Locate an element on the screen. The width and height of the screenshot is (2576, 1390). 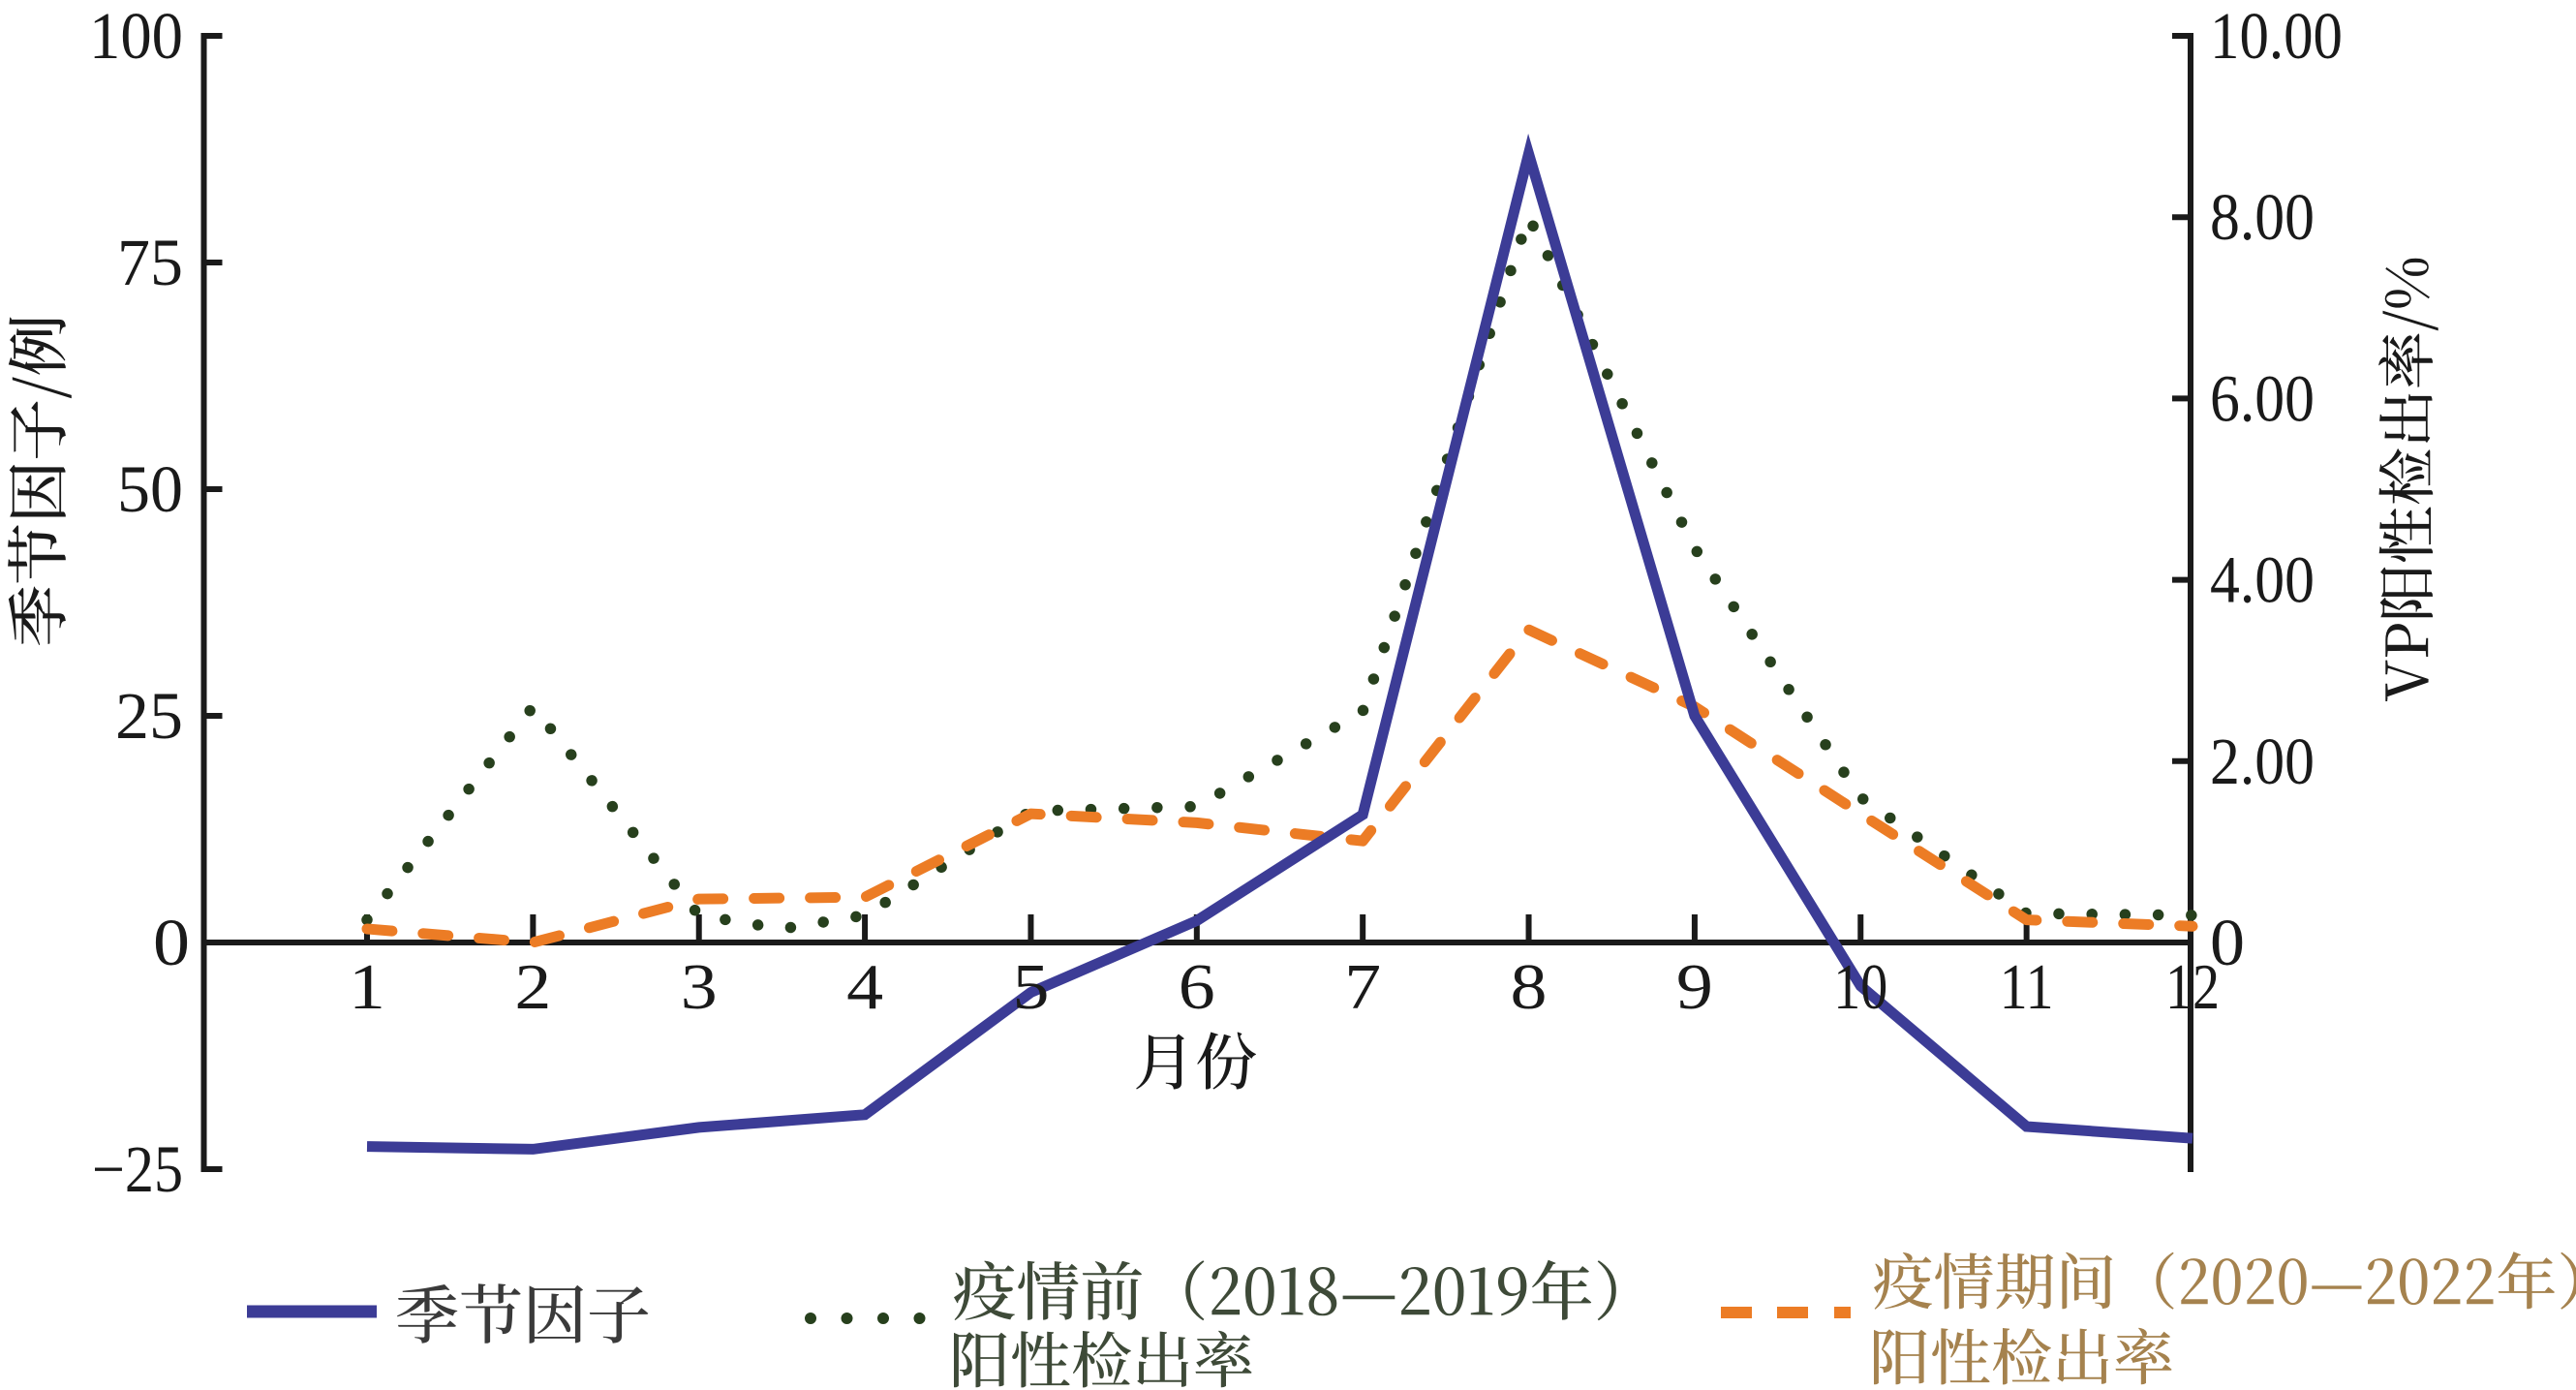
svg-text: 1 is located at coordinates (367, 987).